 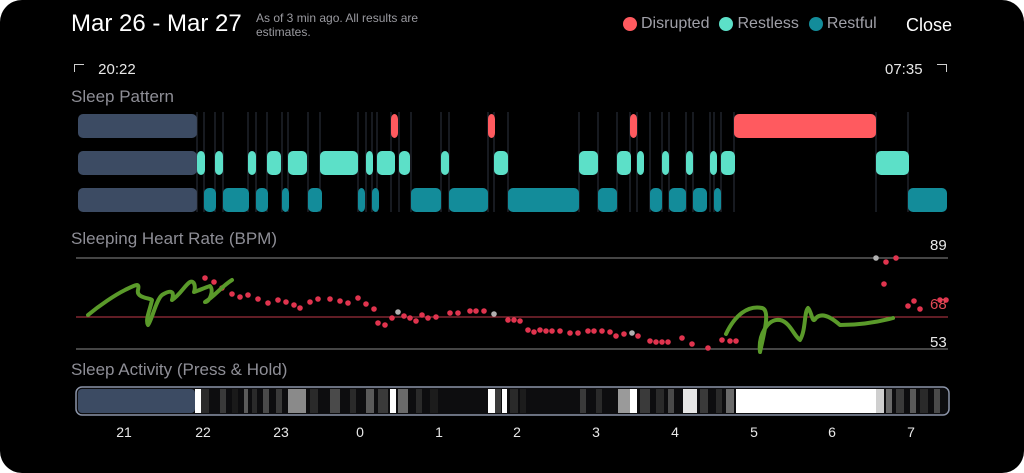 I want to click on restful-dot-icon, so click(x=815, y=24).